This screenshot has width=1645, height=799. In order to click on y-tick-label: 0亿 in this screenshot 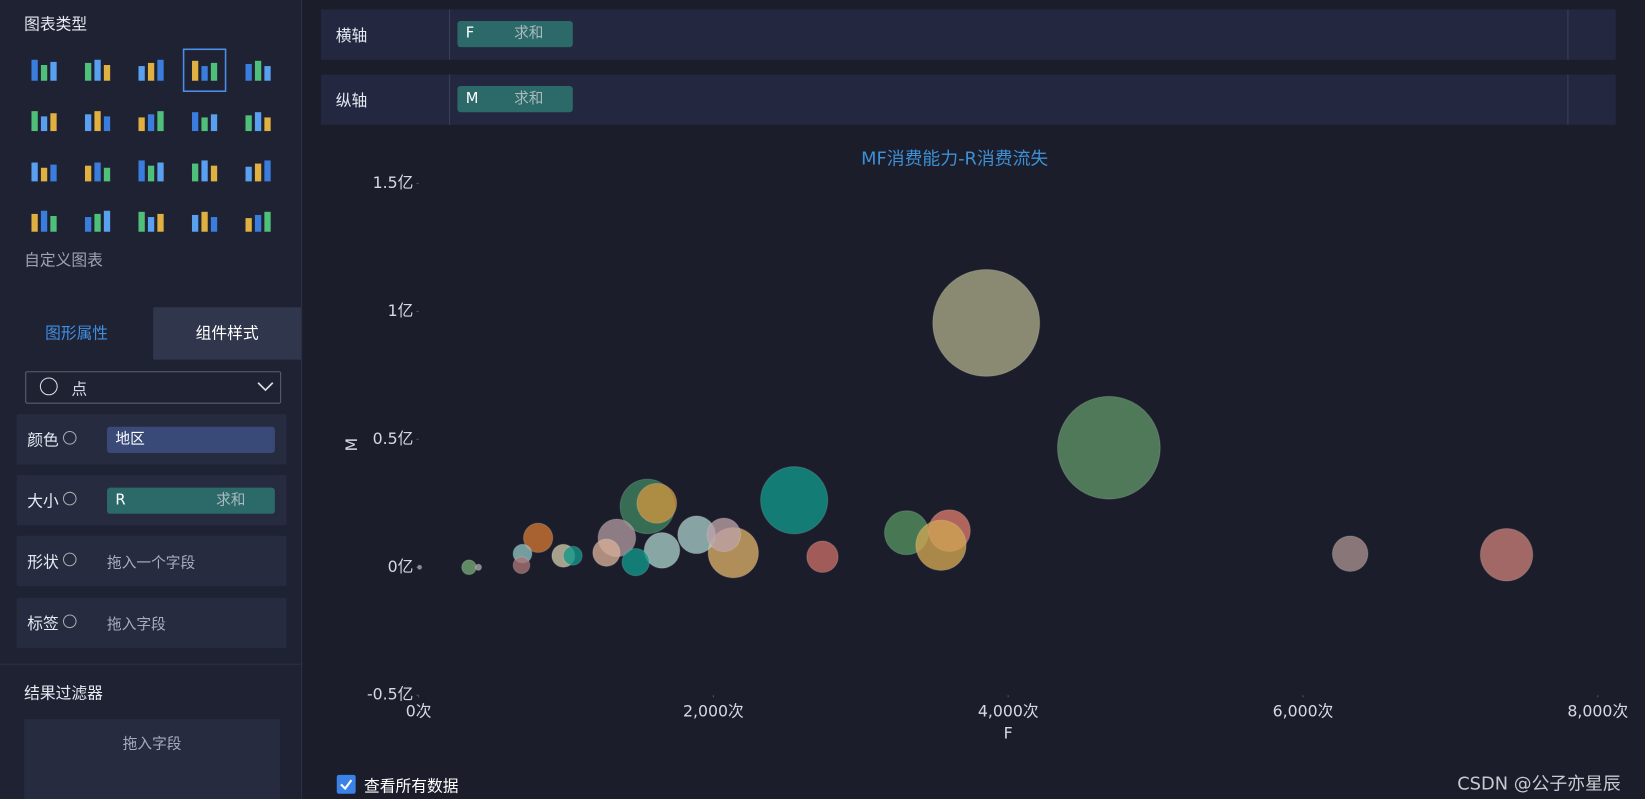, I will do `click(401, 566)`.